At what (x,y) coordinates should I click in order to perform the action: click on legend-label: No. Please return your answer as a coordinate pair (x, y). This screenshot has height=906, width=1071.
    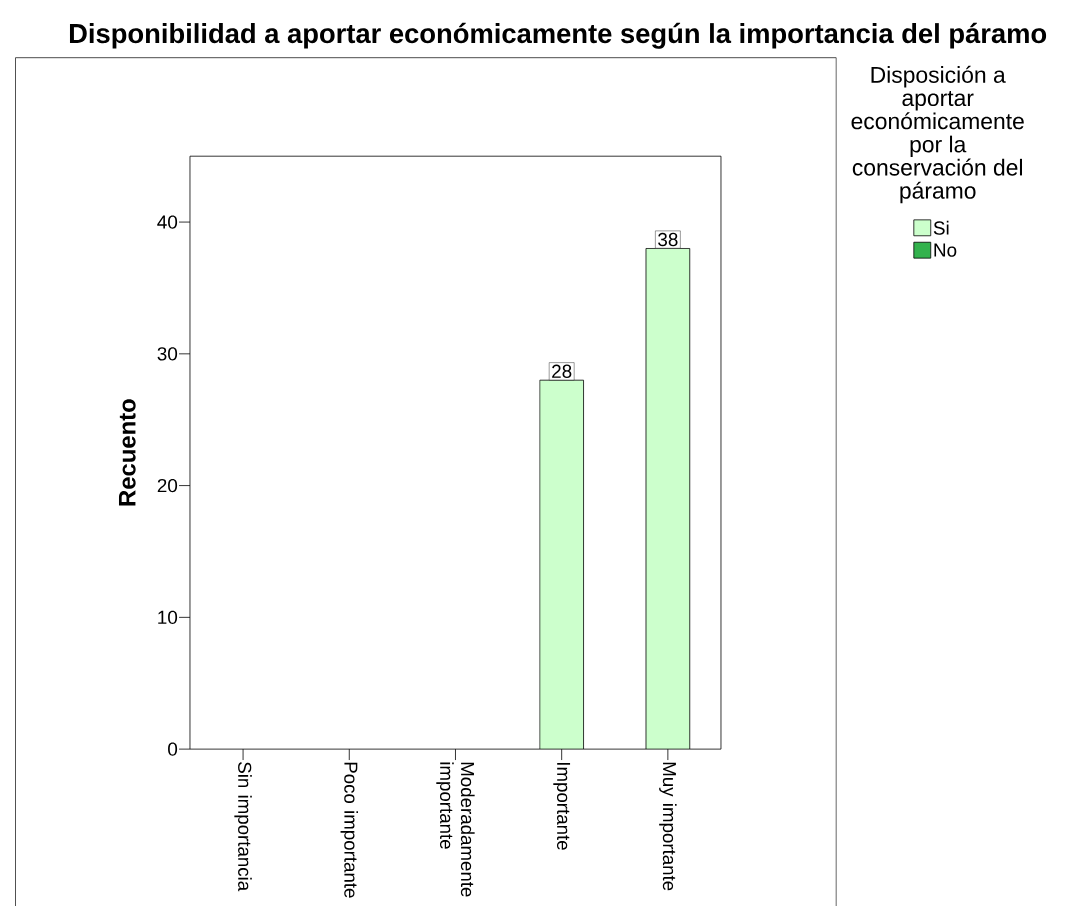
    Looking at the image, I should click on (945, 250).